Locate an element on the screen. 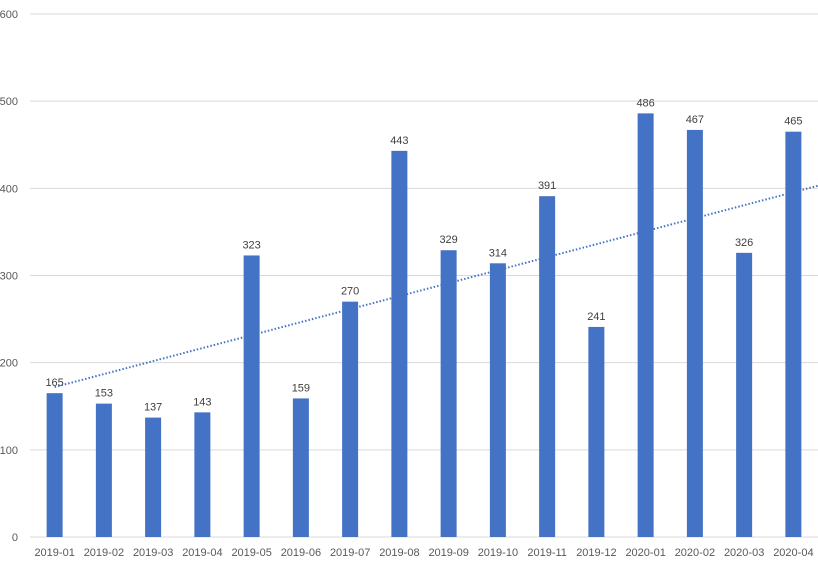 This screenshot has width=818, height=567. x-tick-label: 2019-04 is located at coordinates (202, 553).